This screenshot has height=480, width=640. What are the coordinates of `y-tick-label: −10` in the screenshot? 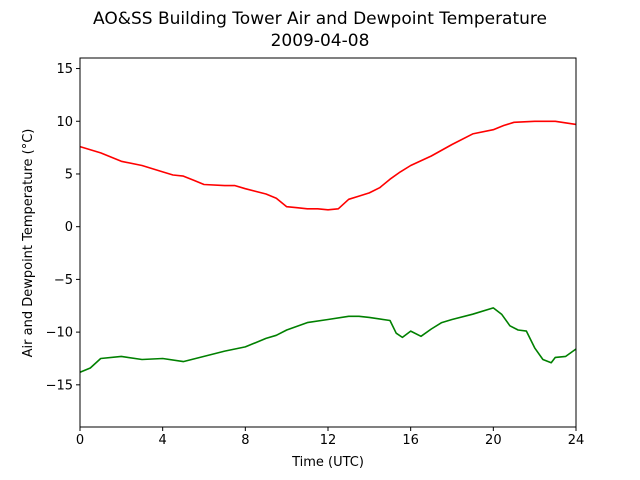 It's located at (59, 333).